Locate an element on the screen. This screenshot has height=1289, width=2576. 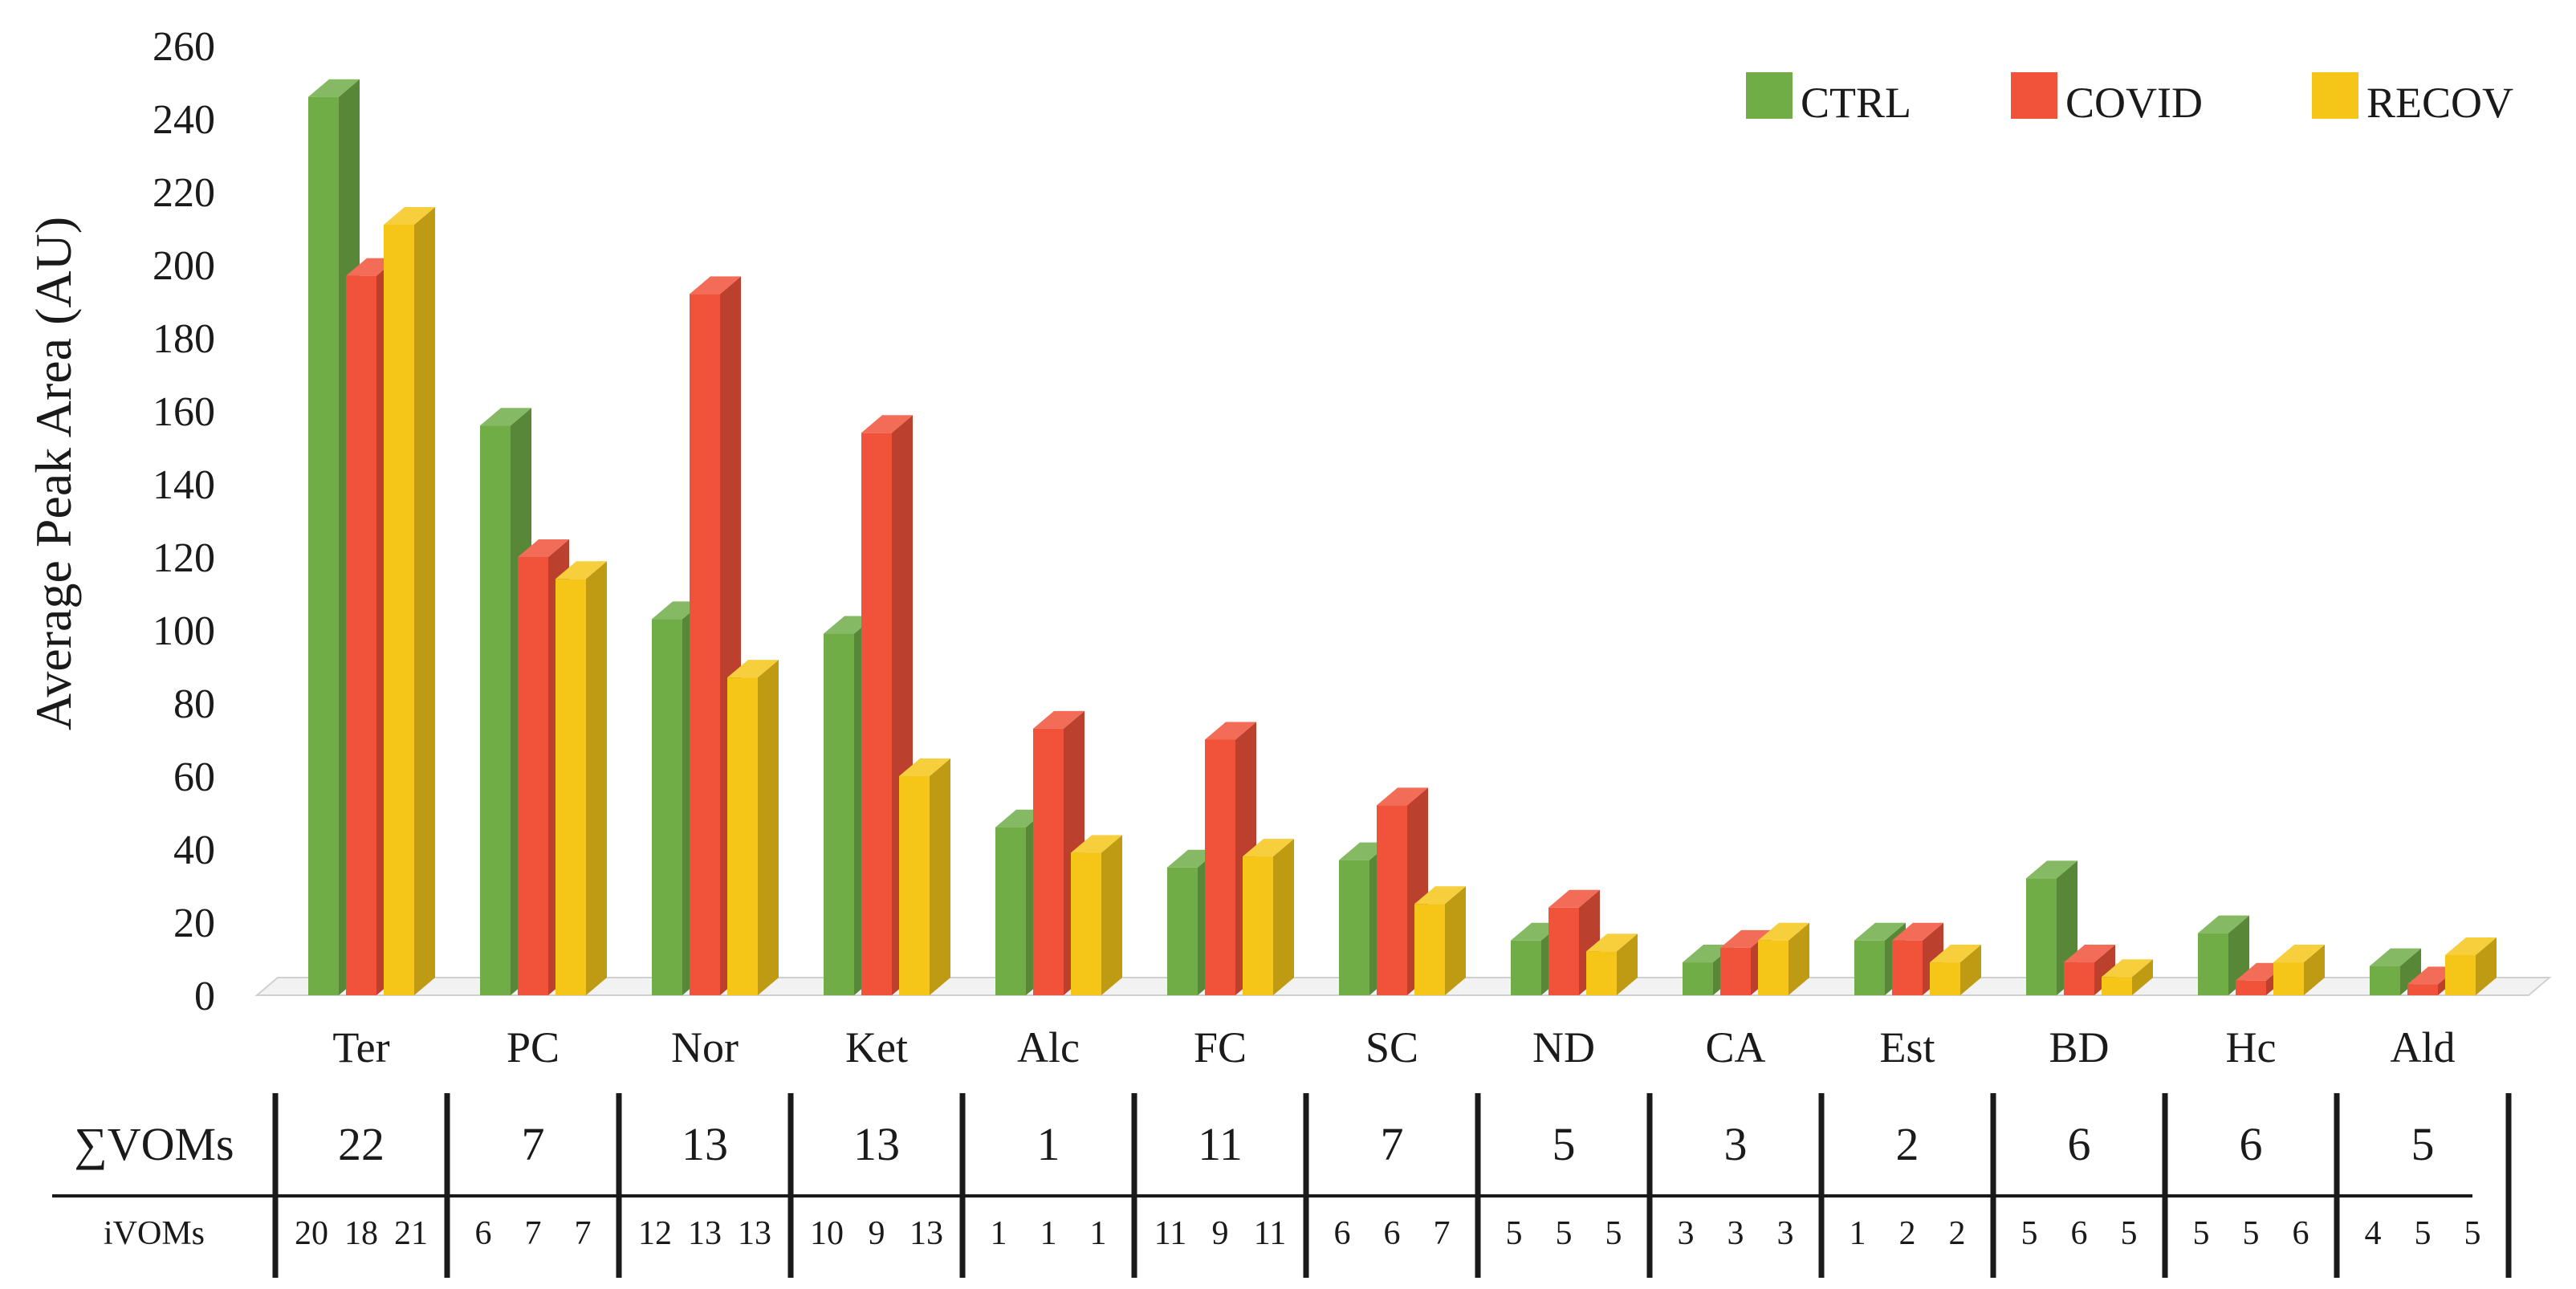
bar-recov-nd is located at coordinates (1612, 964).